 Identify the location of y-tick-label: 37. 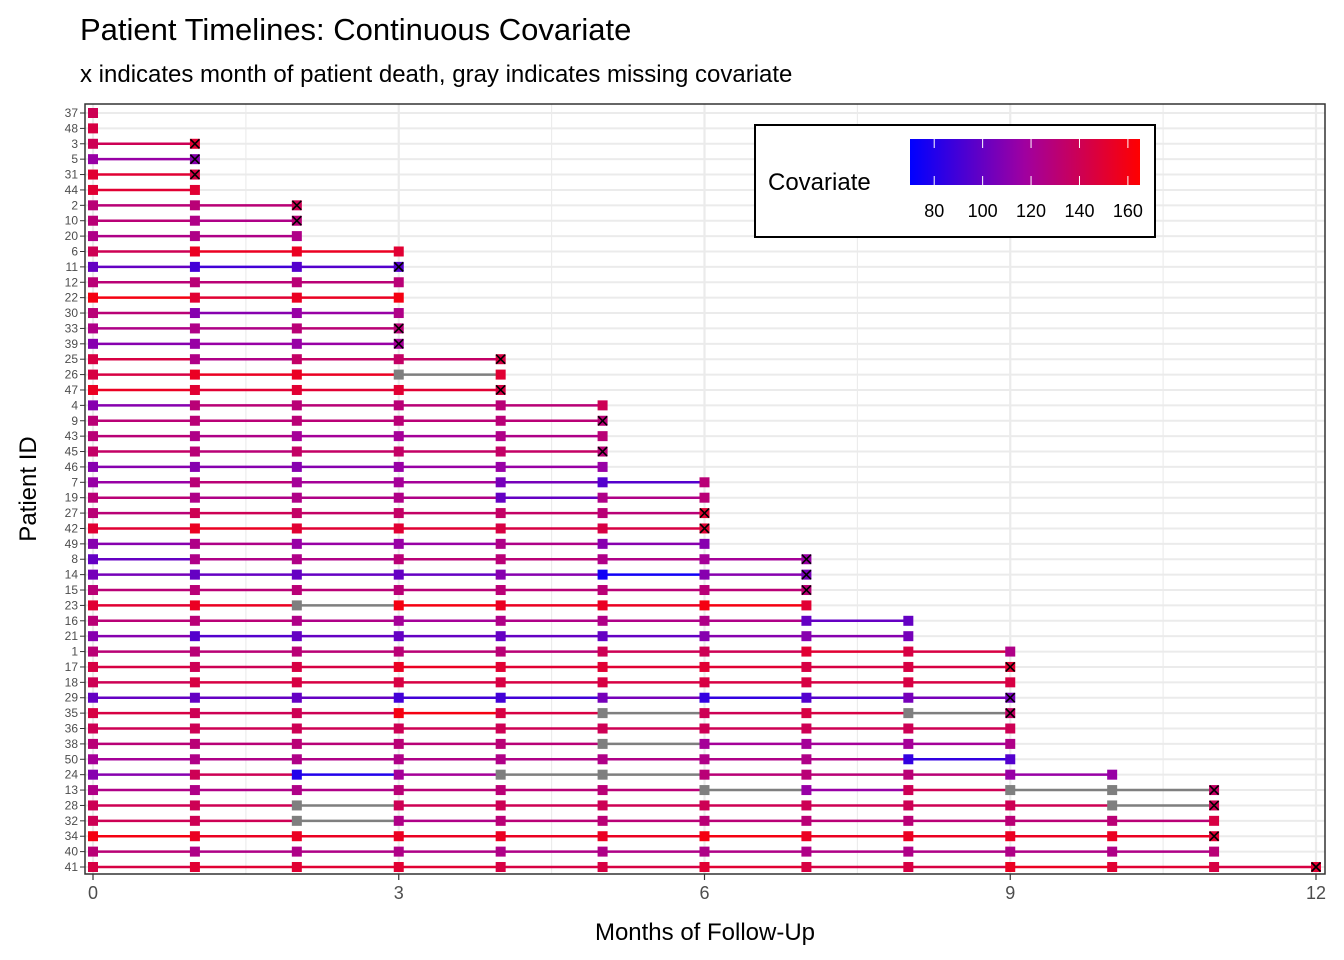
(72, 113).